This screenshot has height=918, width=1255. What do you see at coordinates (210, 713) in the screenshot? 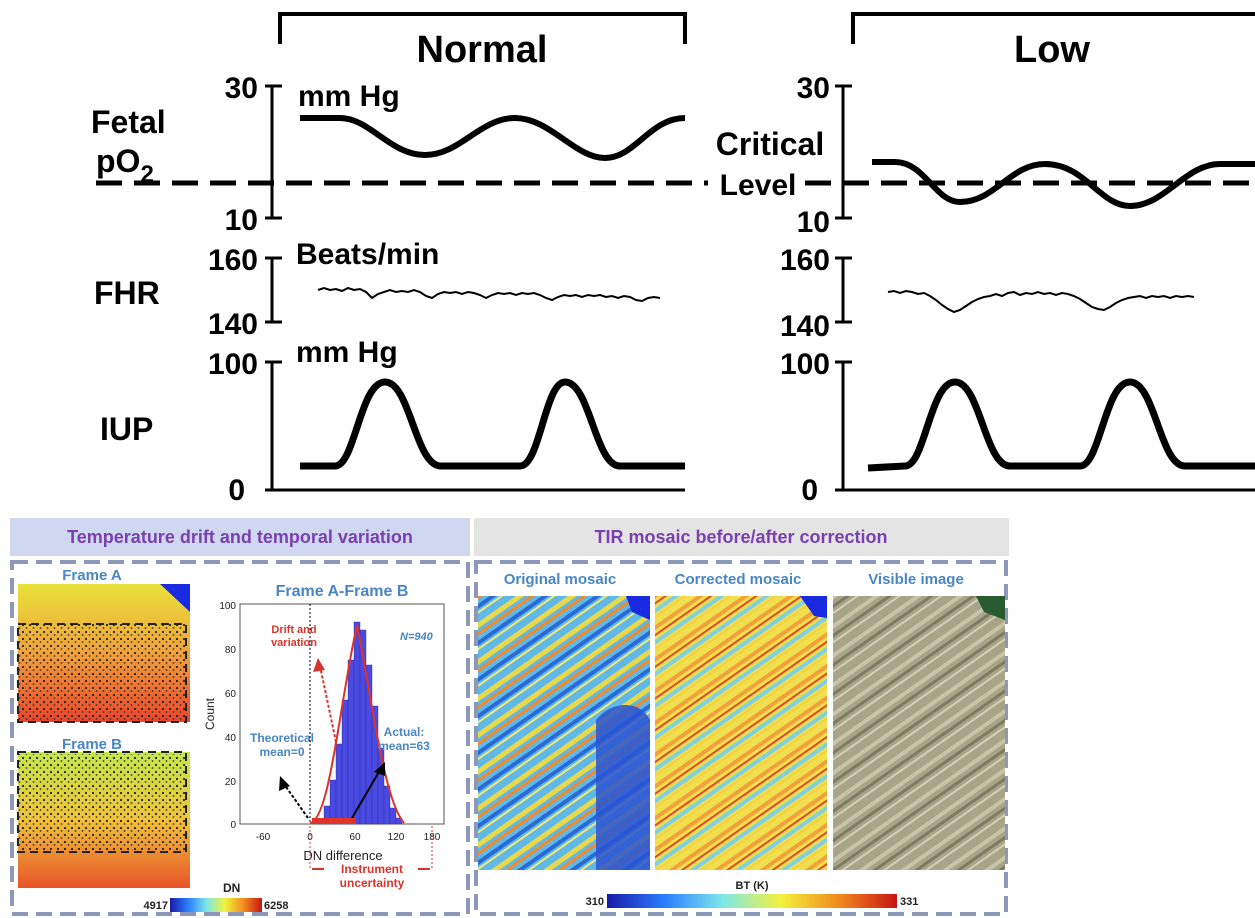
I see `hist-ylabel: Count` at bounding box center [210, 713].